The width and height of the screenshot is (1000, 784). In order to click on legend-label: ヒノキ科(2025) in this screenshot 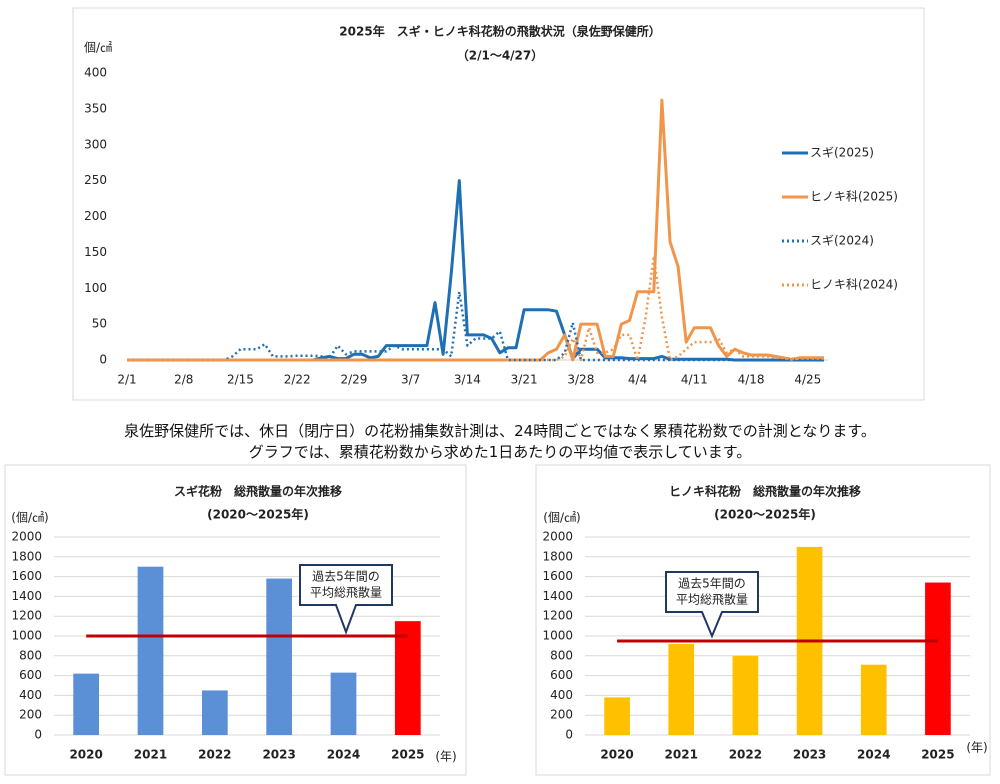, I will do `click(854, 197)`.